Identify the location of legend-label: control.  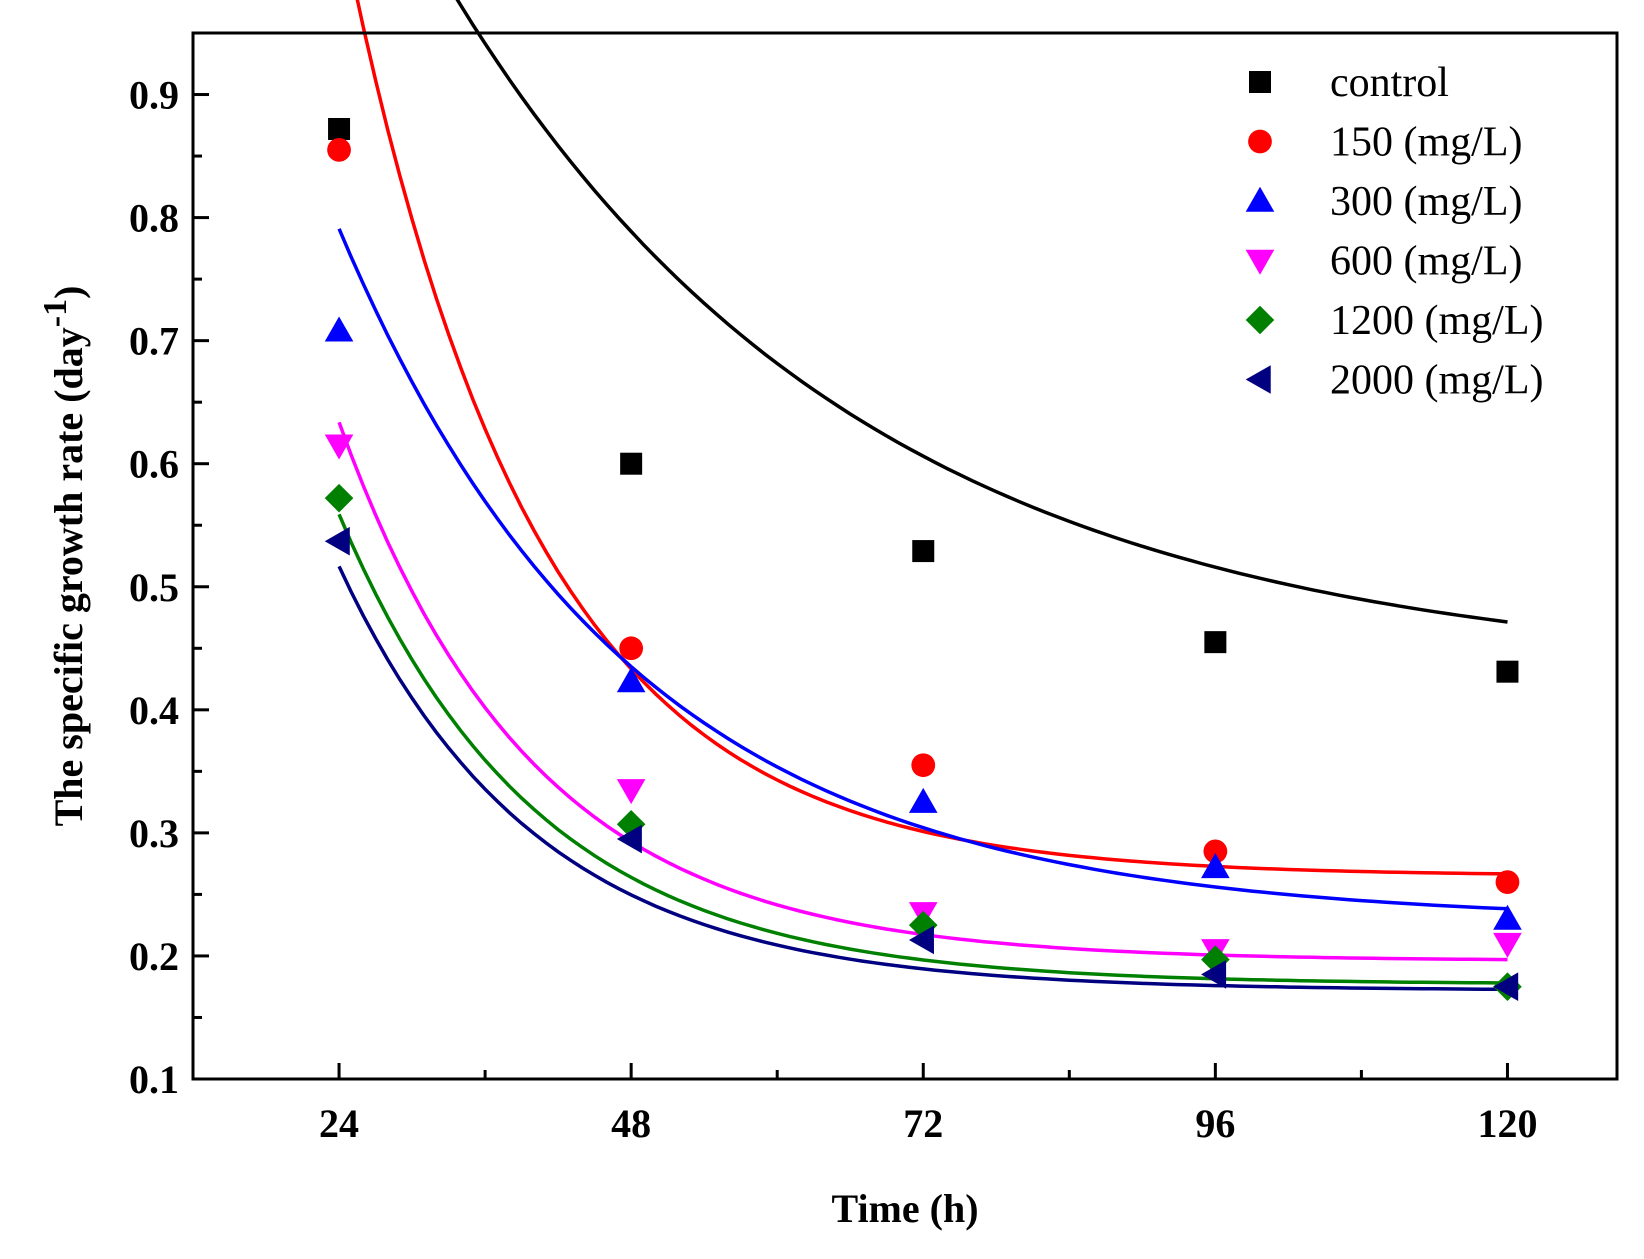
(1389, 83).